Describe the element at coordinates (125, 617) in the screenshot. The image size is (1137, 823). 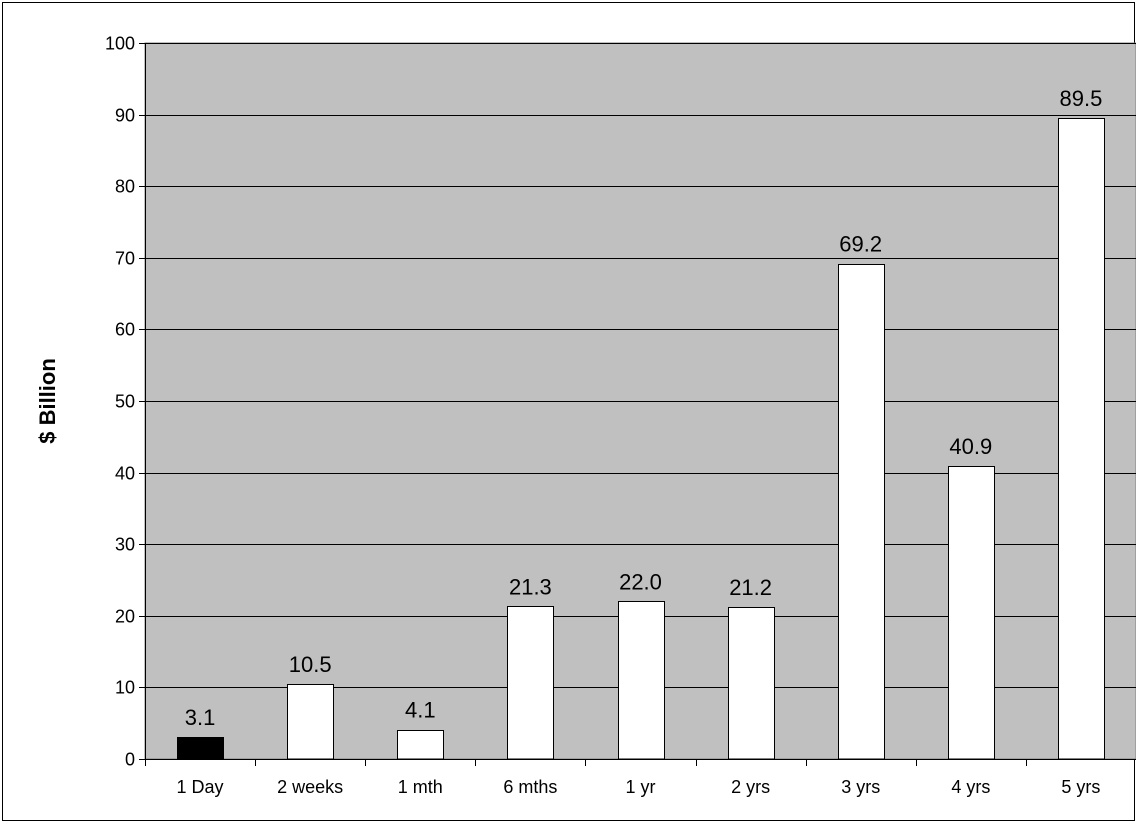
I see `y-tick-label: 20` at that location.